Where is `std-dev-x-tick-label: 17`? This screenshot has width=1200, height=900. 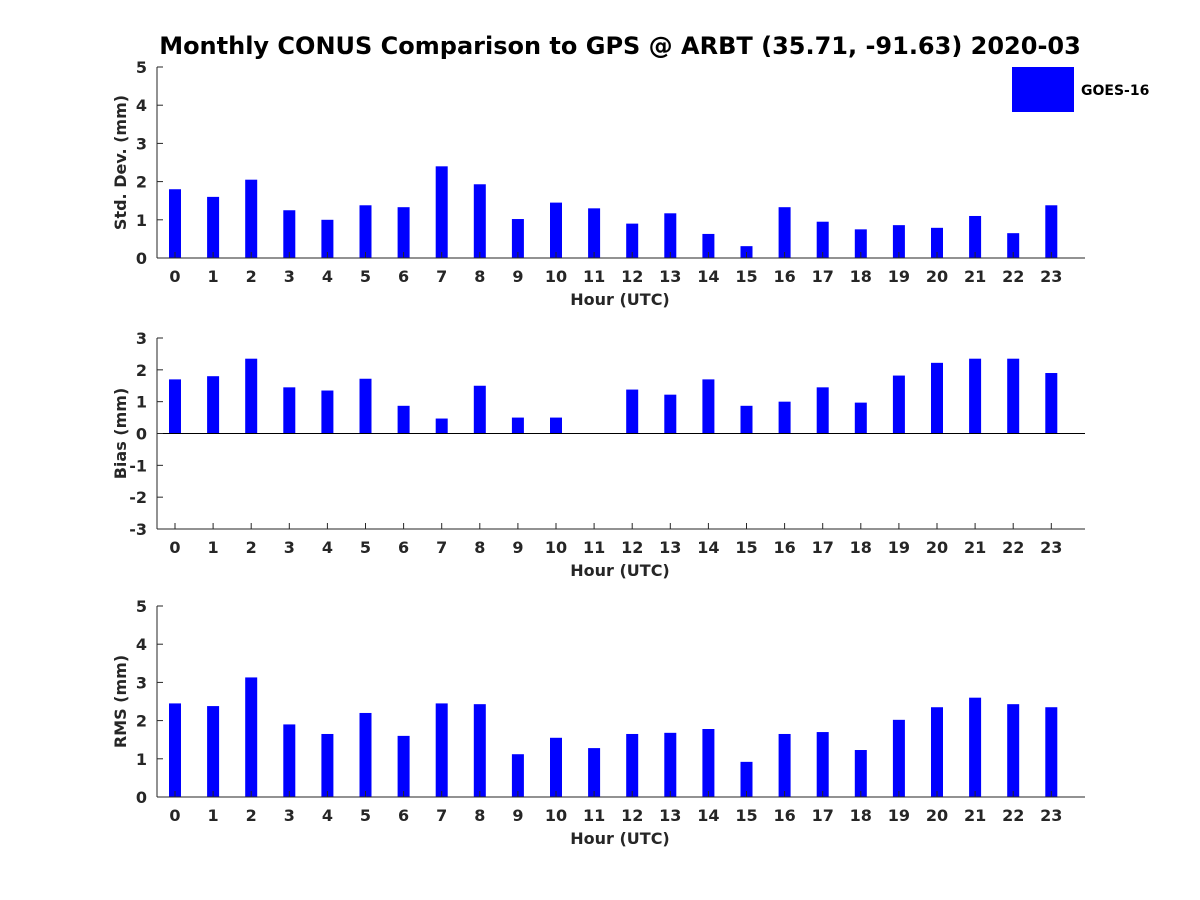
std-dev-x-tick-label: 17 is located at coordinates (823, 276).